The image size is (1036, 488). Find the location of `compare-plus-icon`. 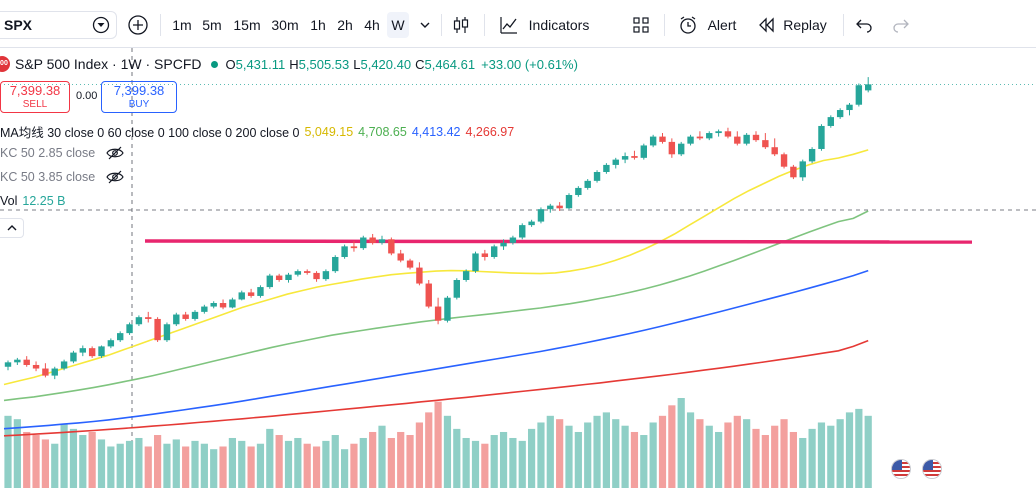

compare-plus-icon is located at coordinates (138, 25).